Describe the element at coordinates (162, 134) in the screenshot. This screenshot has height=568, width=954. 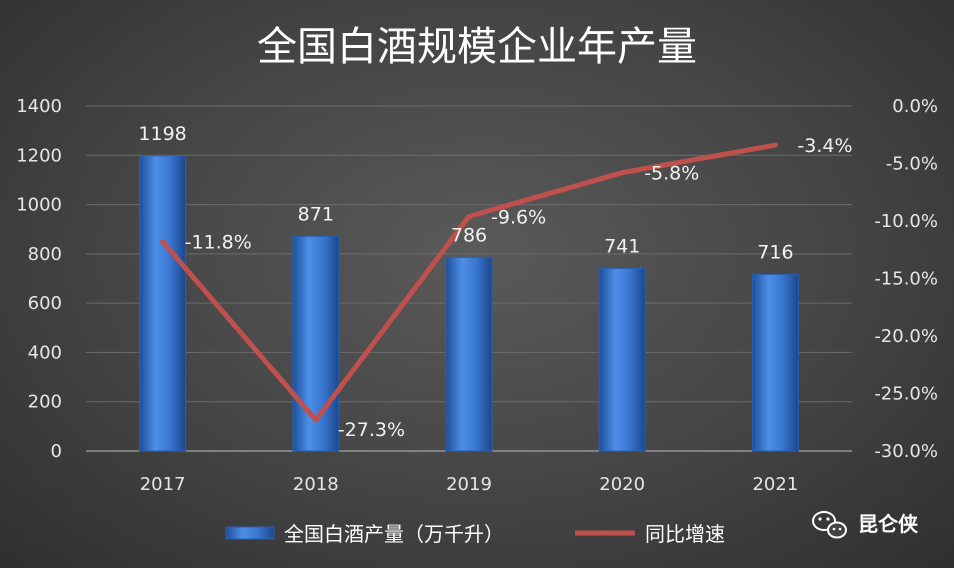
I see `bar-value-label: 1198` at that location.